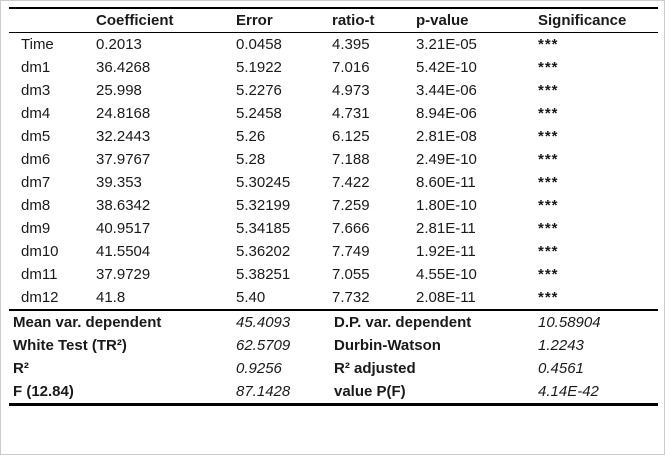  I want to click on error-cell: 5.38251, so click(263, 274).